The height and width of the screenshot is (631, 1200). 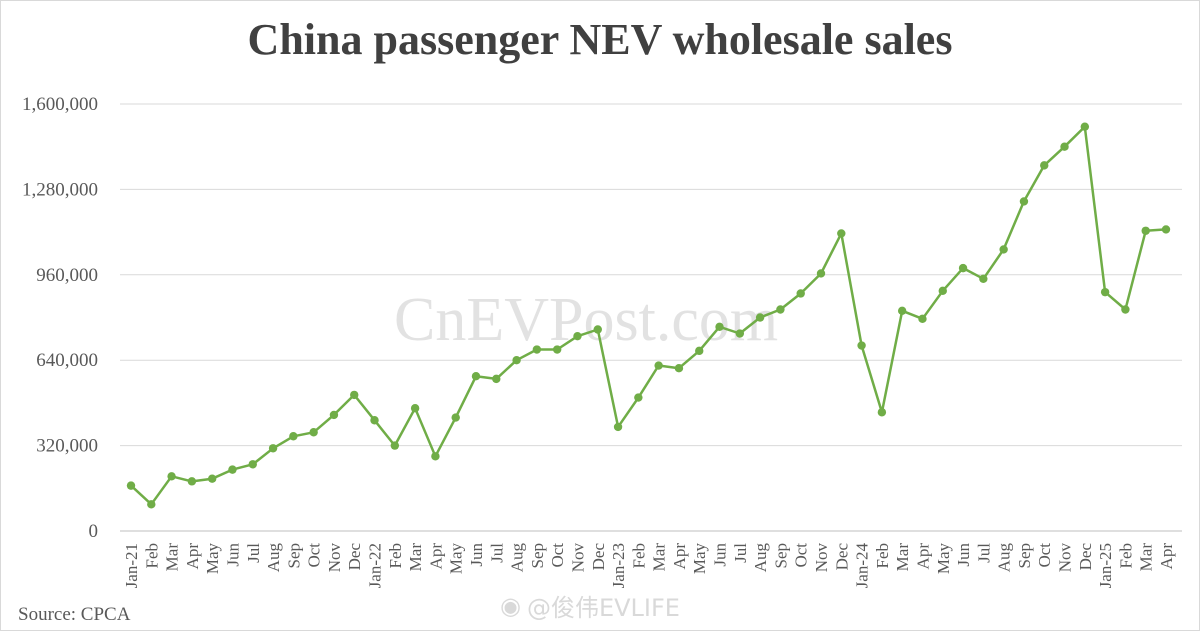 I want to click on x-tick-label: Jan-24, so click(x=862, y=566).